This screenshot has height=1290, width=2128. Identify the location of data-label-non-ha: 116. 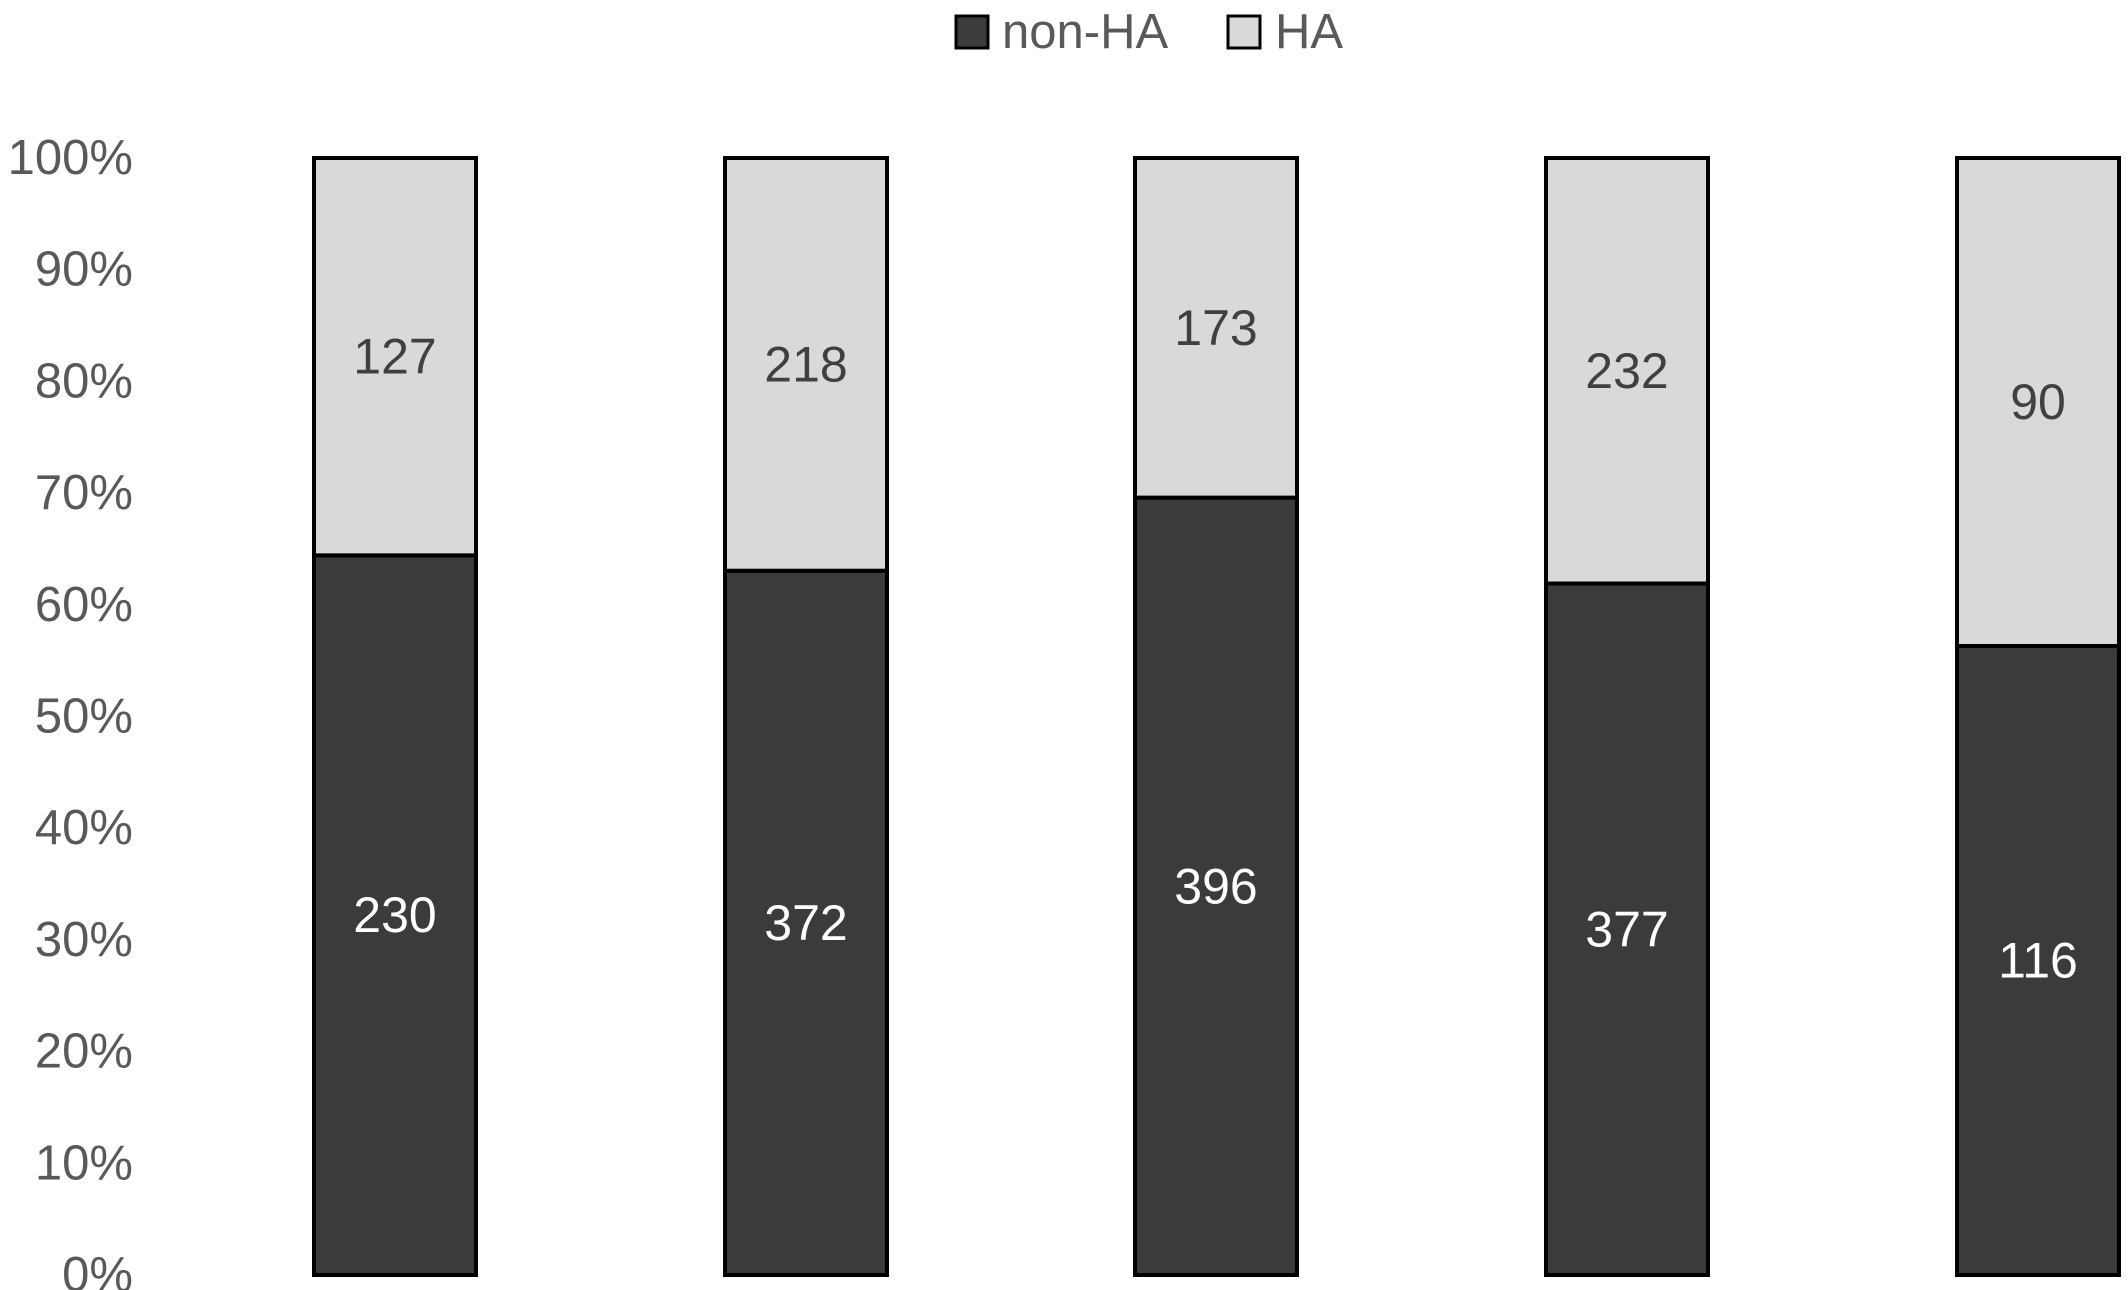
(2038, 961).